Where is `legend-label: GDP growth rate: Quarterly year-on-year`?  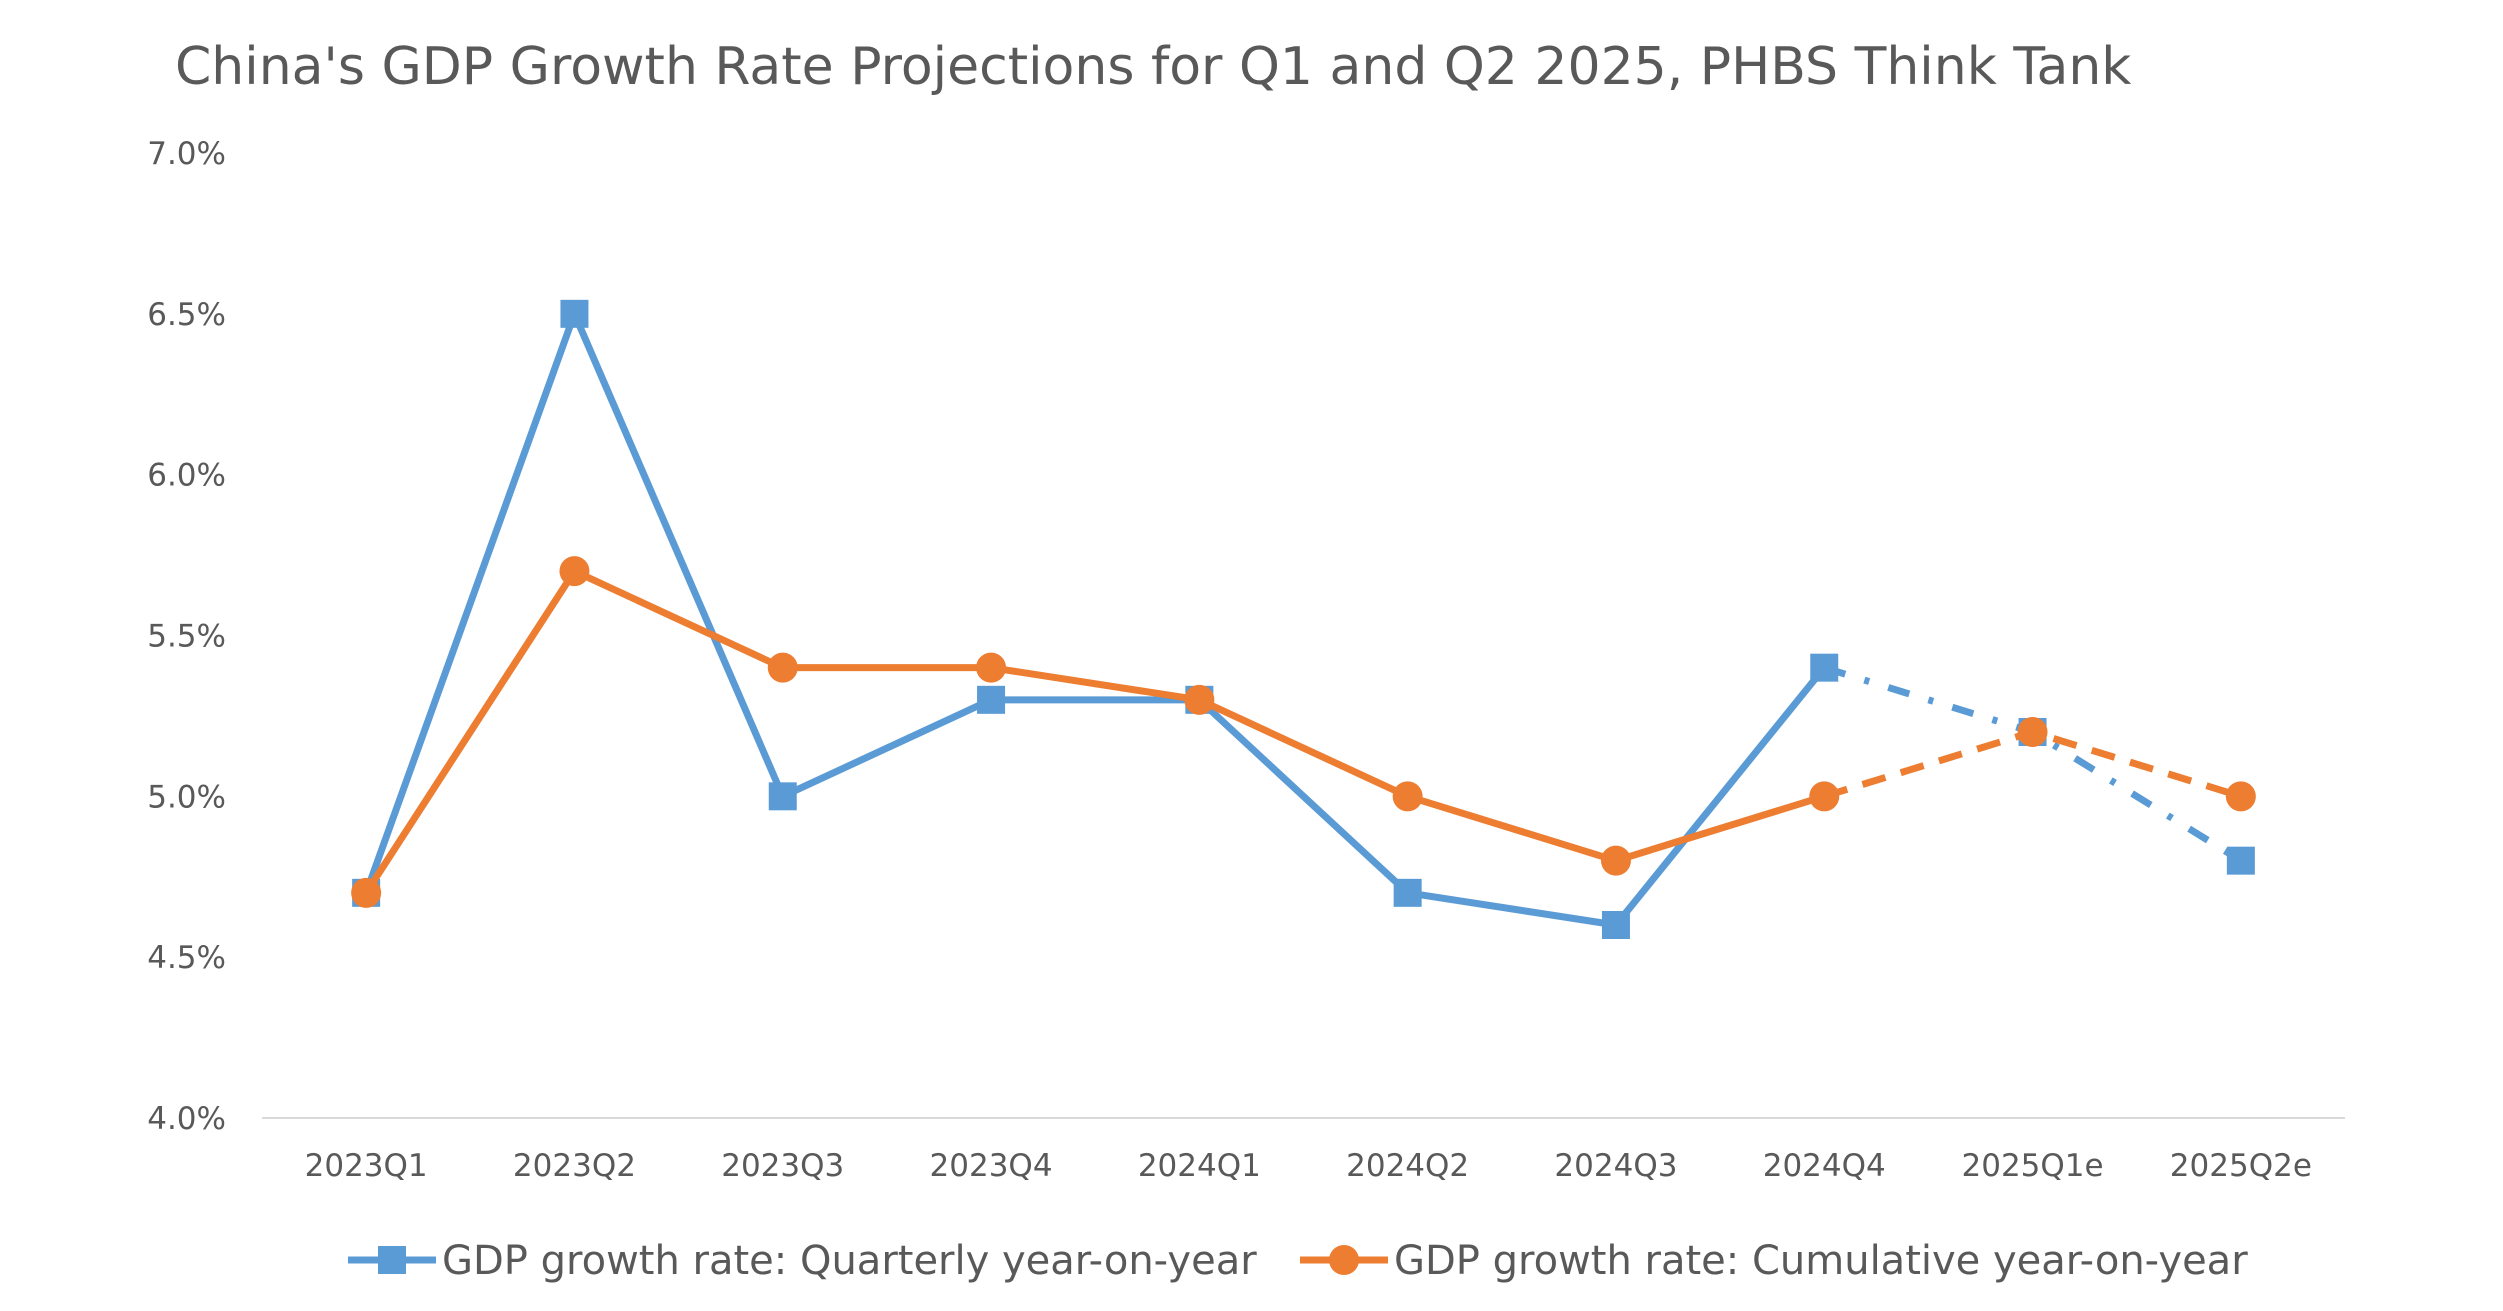 legend-label: GDP growth rate: Quarterly year-on-year is located at coordinates (849, 1261).